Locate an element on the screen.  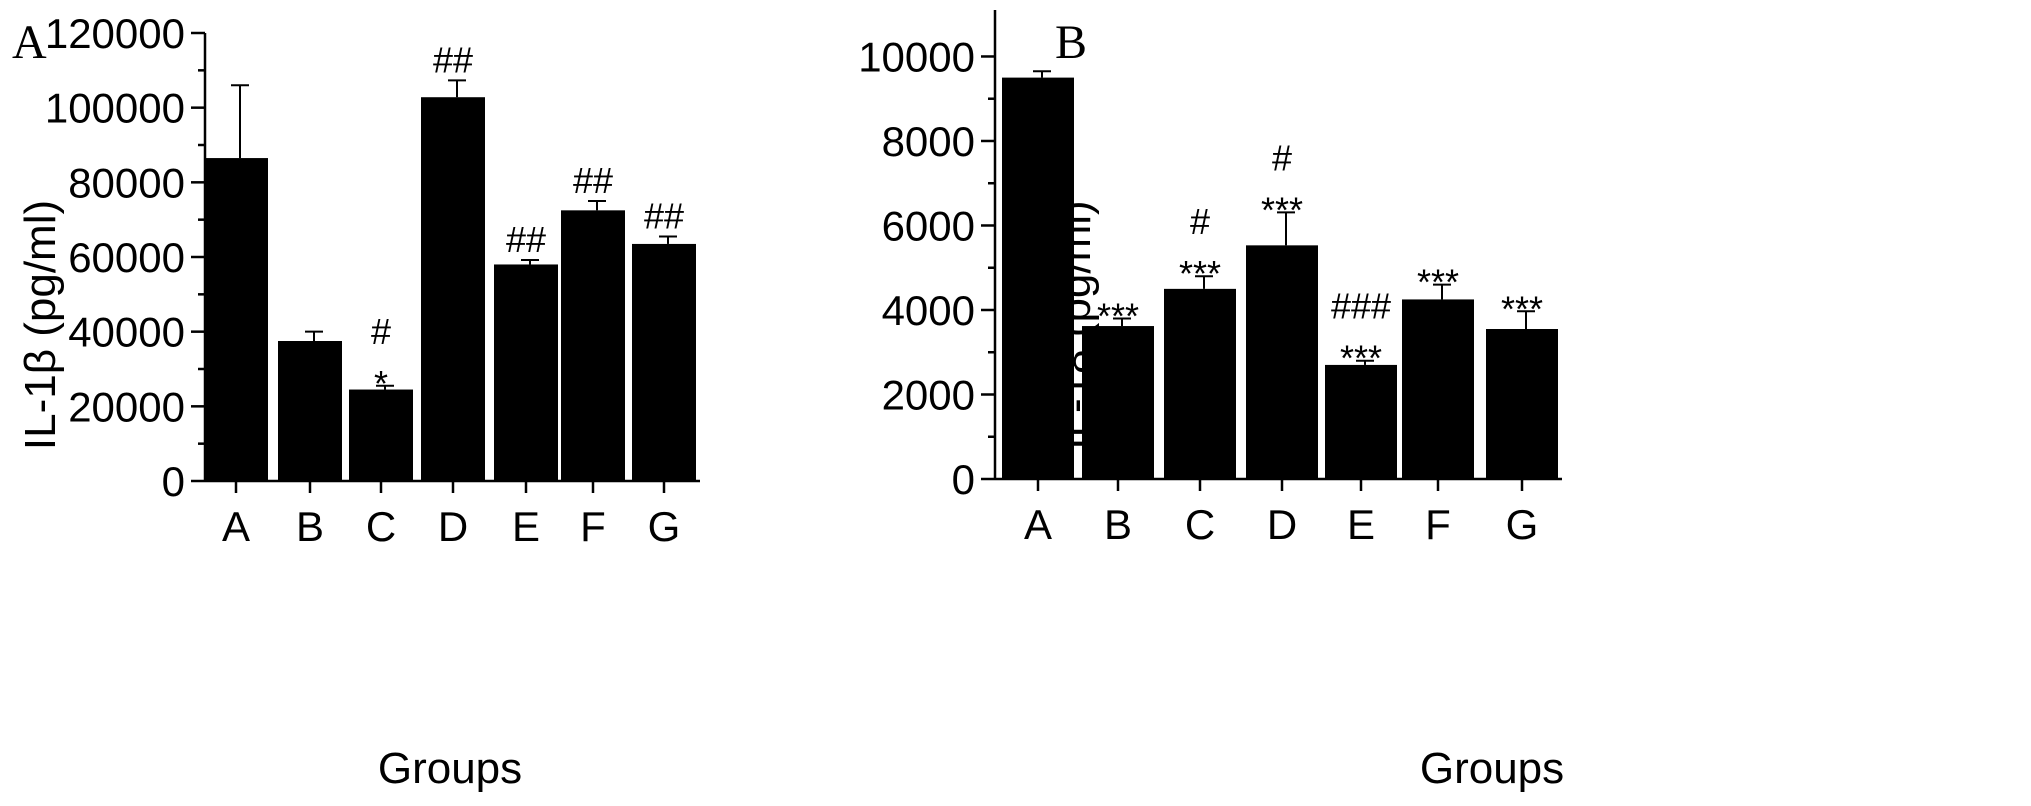
panel-a-x-tick-label: E is located at coordinates (526, 526).